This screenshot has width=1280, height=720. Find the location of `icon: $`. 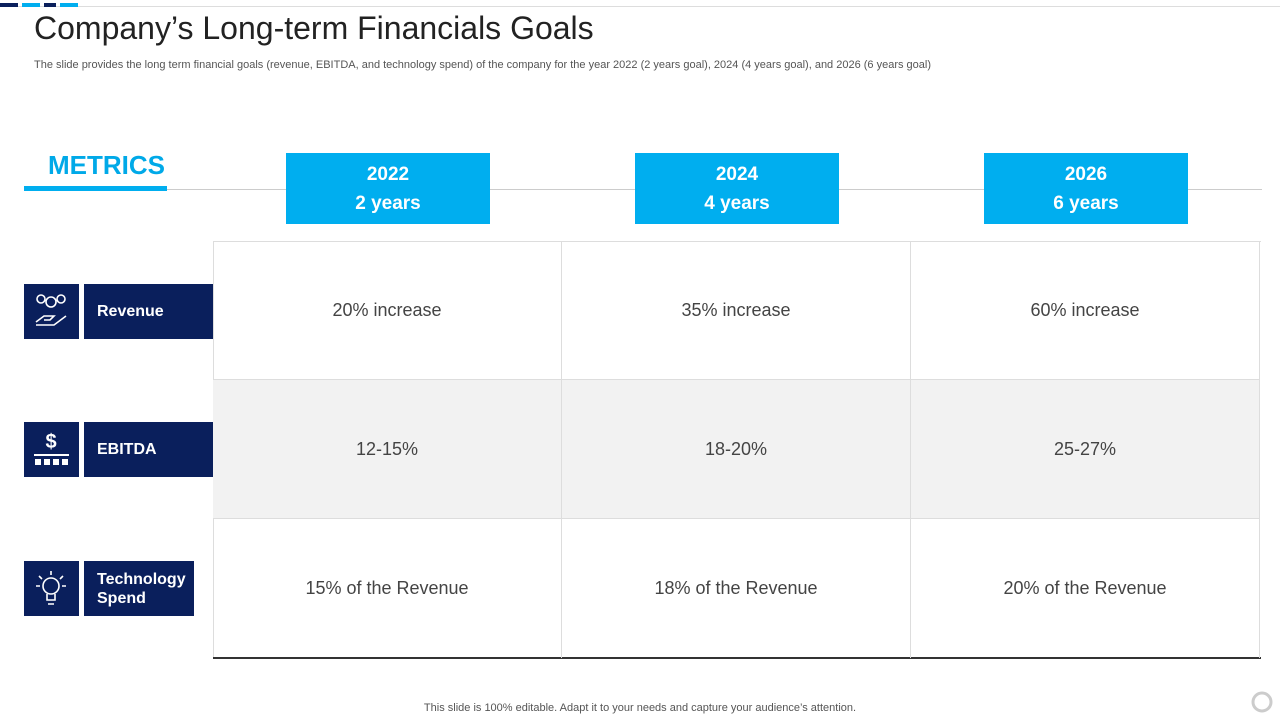

icon: $ is located at coordinates (51, 448).